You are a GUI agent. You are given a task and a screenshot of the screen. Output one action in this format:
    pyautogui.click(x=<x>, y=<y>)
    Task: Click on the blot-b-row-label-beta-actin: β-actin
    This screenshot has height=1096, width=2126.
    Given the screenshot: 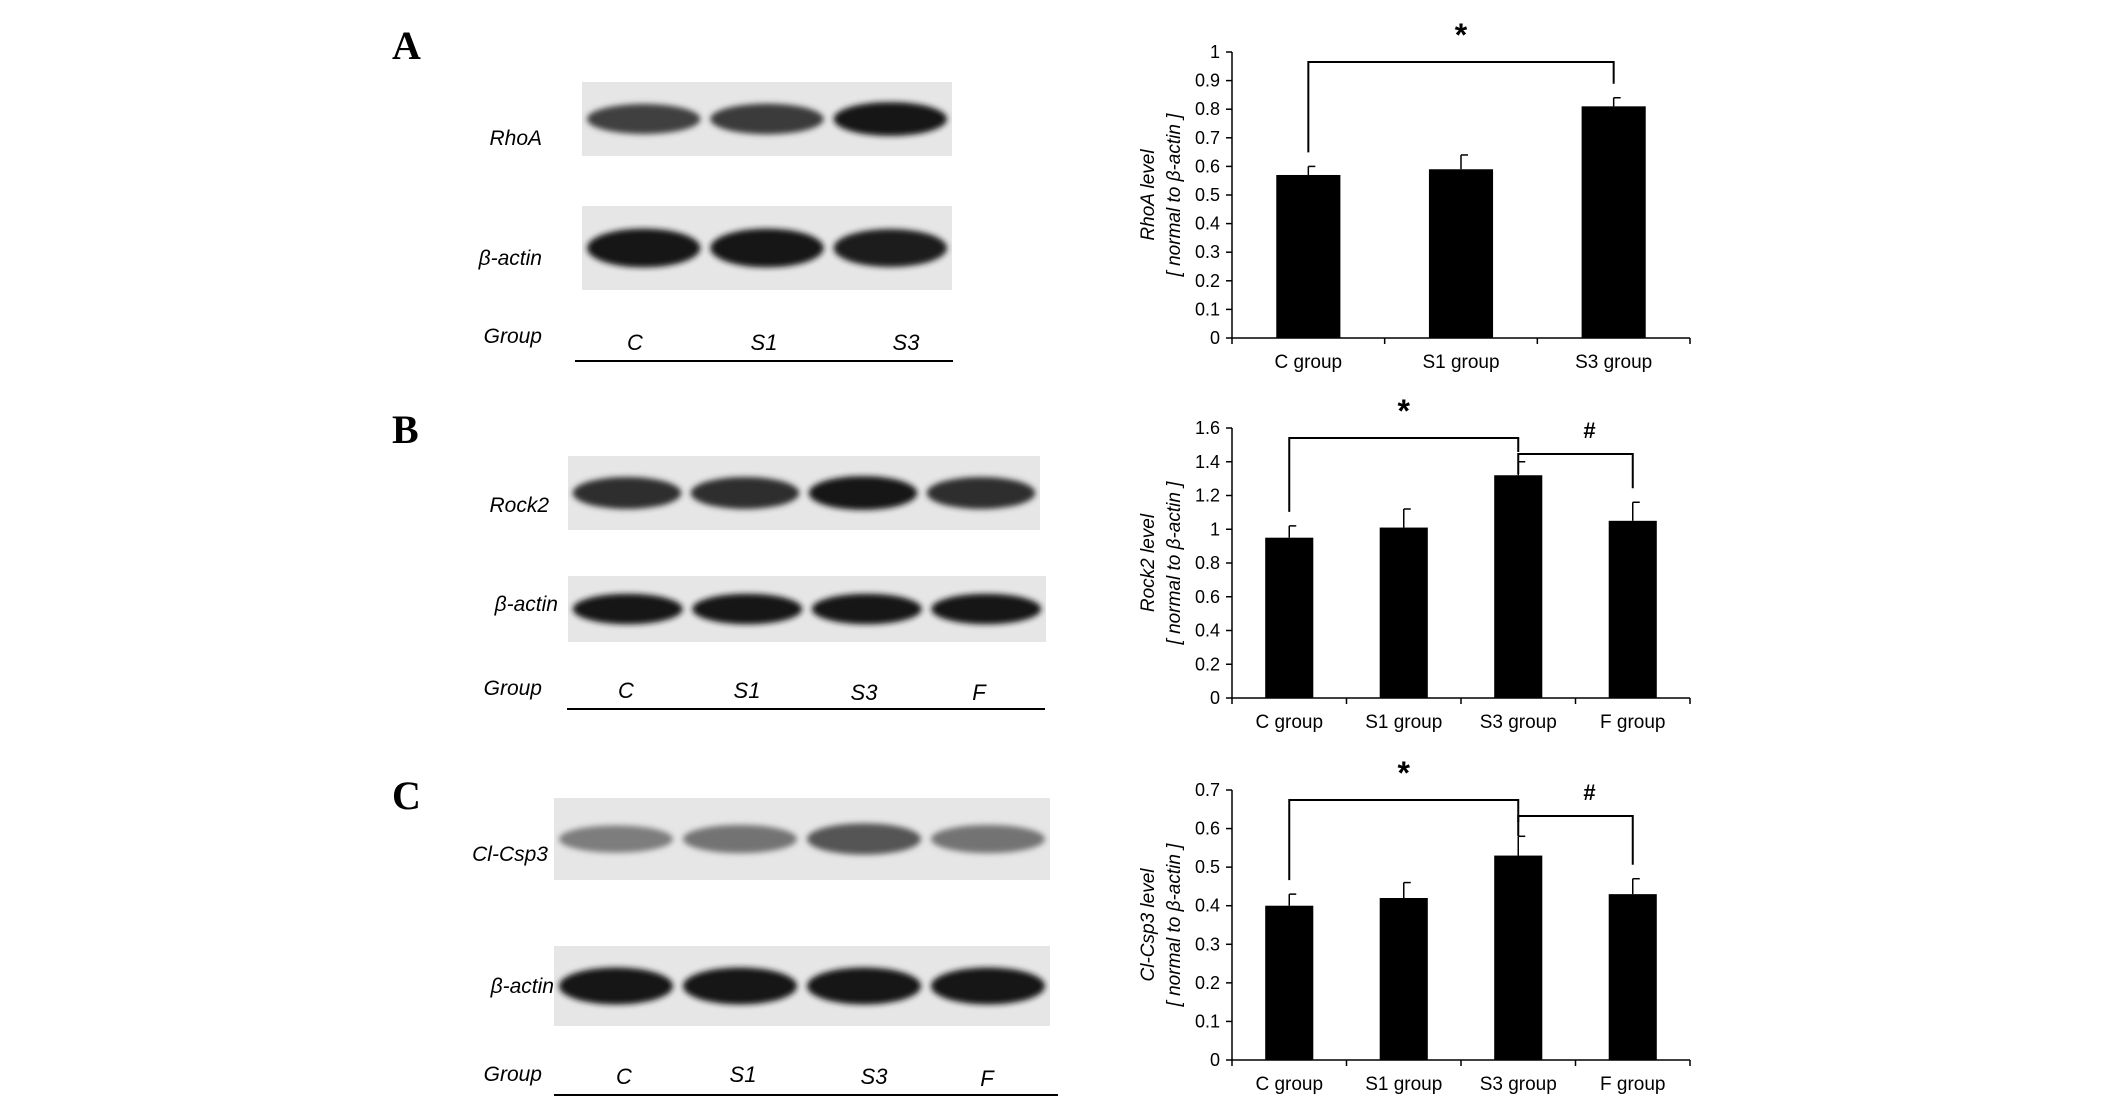 What is the action you would take?
    pyautogui.click(x=526, y=604)
    